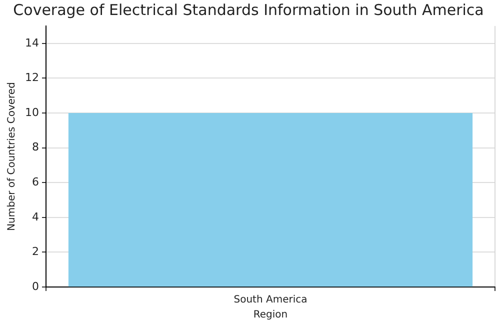 The width and height of the screenshot is (500, 327). What do you see at coordinates (12, 156) in the screenshot?
I see `y-axis-title: Number of Countries Covered` at bounding box center [12, 156].